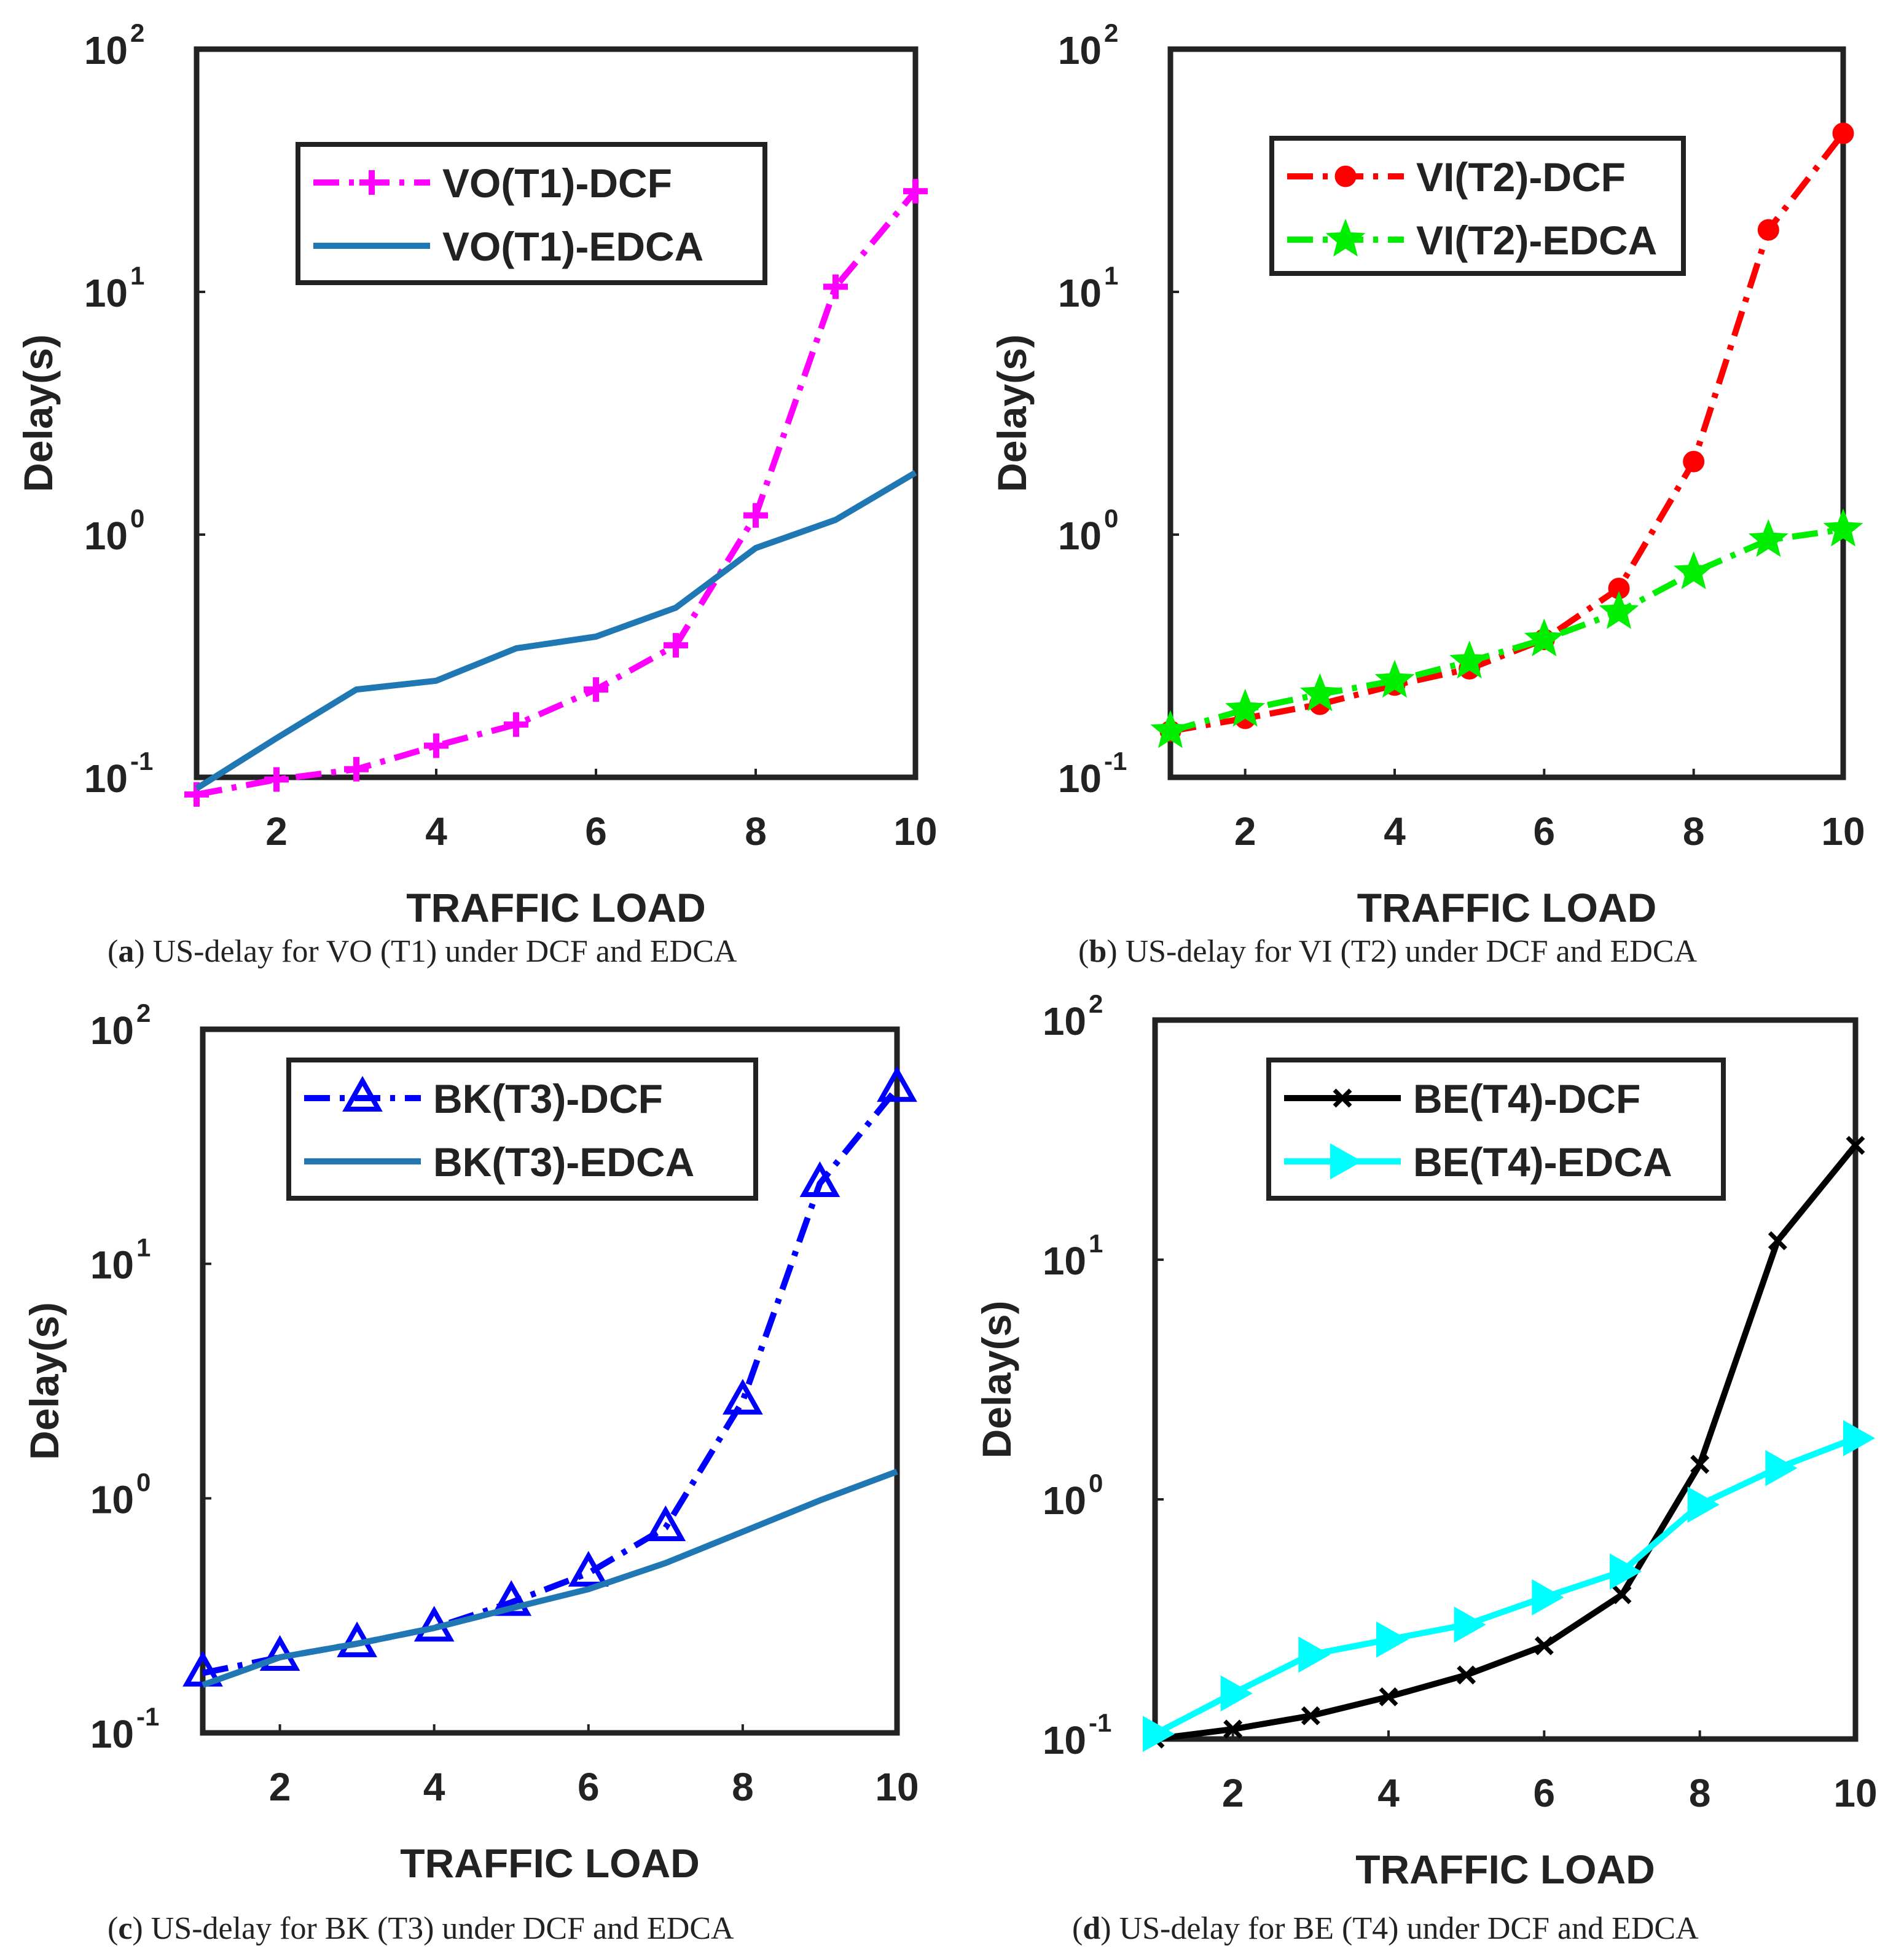 The image size is (1904, 1959). I want to click on series-BE(T4)-EDCA, so click(1509, 1587).